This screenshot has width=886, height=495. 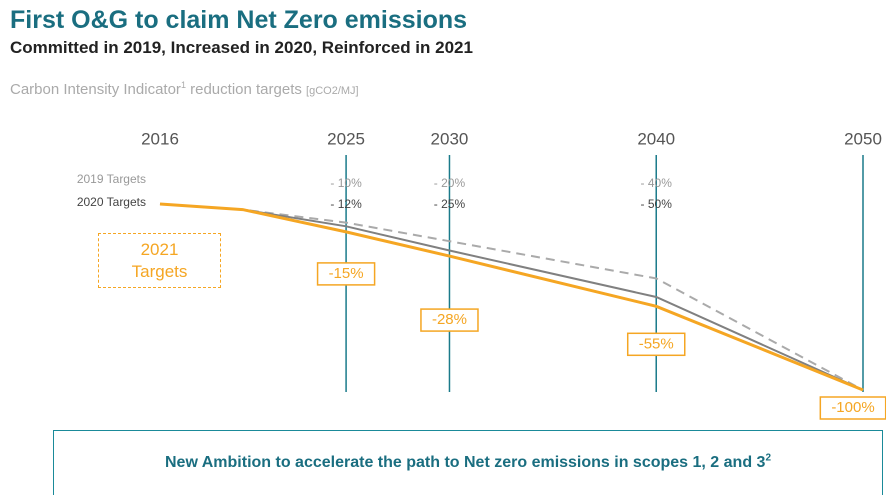 I want to click on title: First O&G to claim Net Zero emissions, so click(x=239, y=20).